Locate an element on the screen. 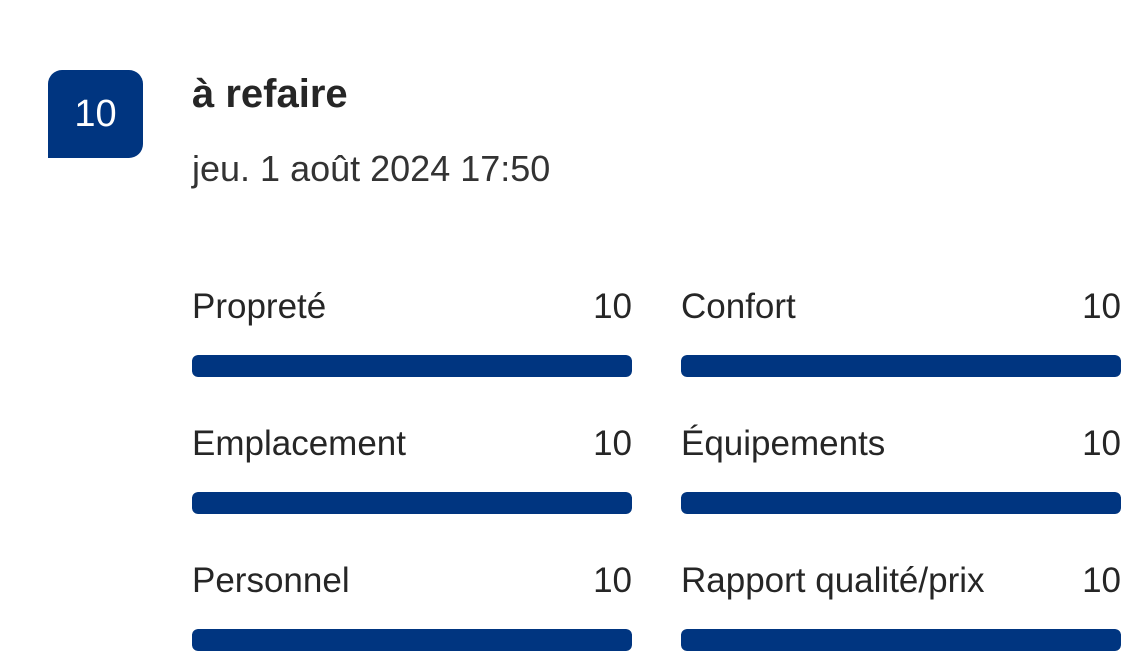 Image resolution: width=1144 pixels, height=669 pixels. category-score-5: Rapport qualité/prix 10 is located at coordinates (901, 611).